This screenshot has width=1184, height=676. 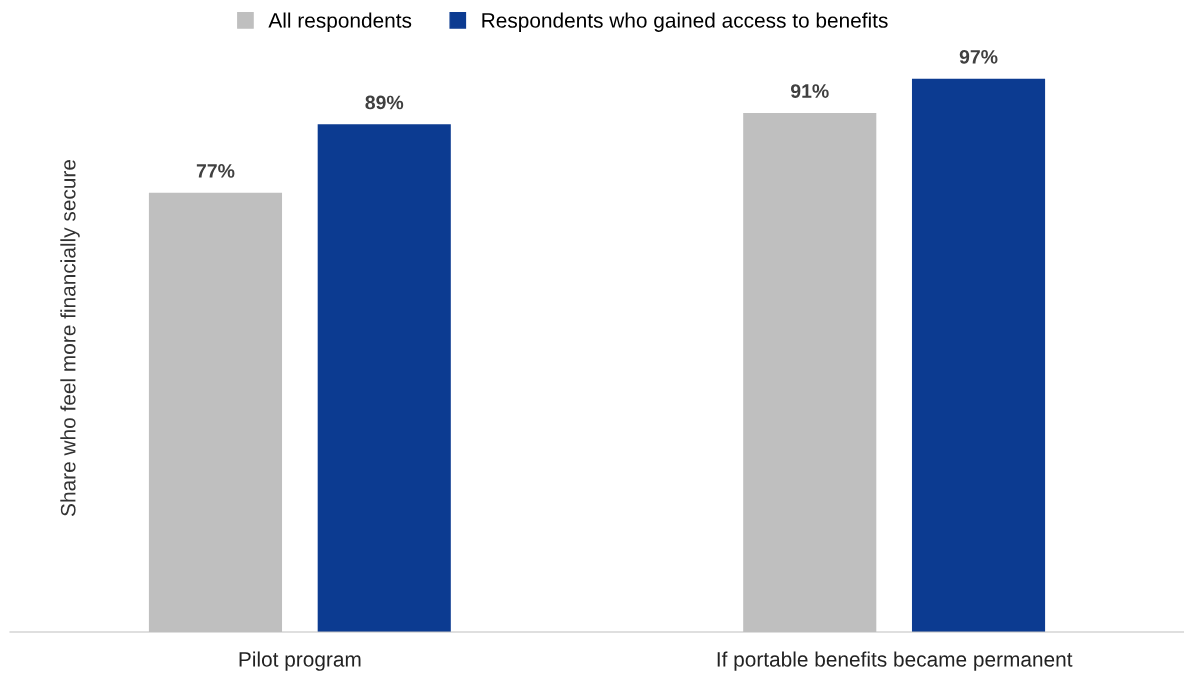 What do you see at coordinates (70, 338) in the screenshot?
I see `y-axis-title: Share who feel more financially secure` at bounding box center [70, 338].